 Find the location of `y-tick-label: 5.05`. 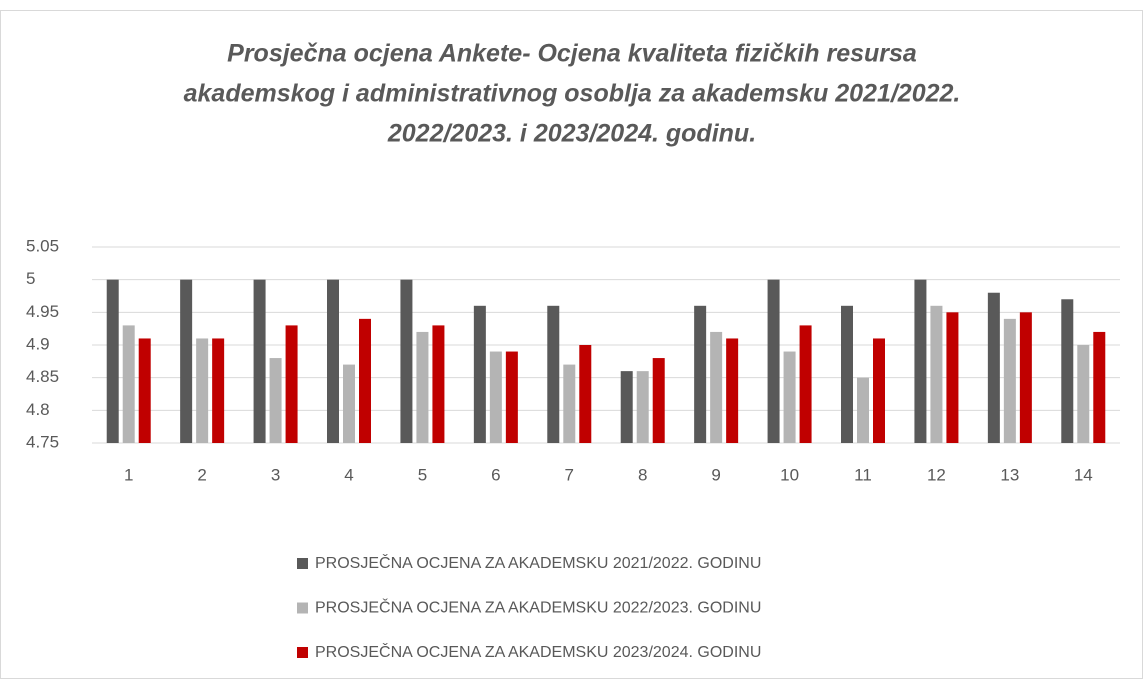

y-tick-label: 5.05 is located at coordinates (42, 245).